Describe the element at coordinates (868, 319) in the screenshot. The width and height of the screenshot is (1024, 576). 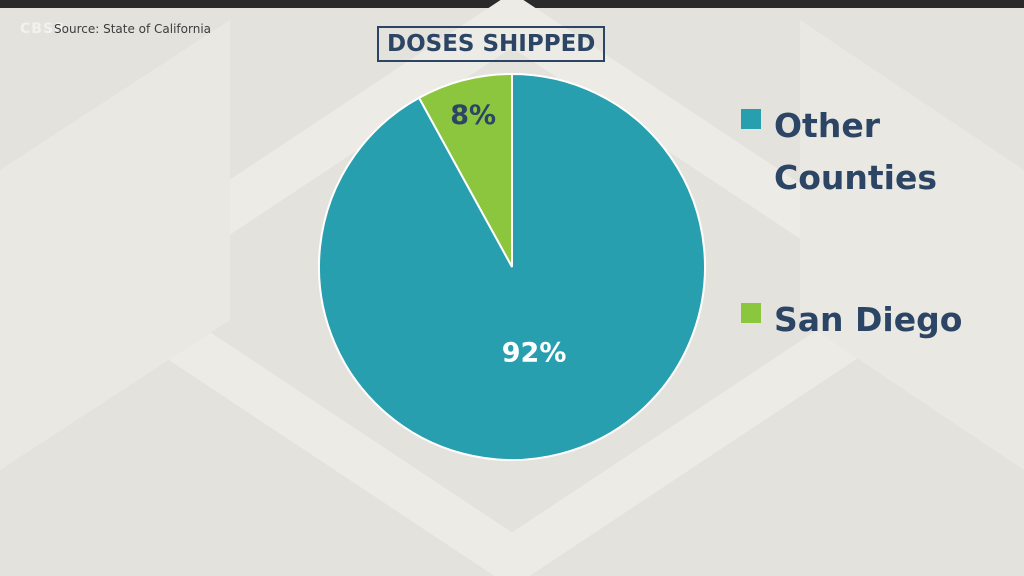
I see `legend-label-san-diego: San Diego` at that location.